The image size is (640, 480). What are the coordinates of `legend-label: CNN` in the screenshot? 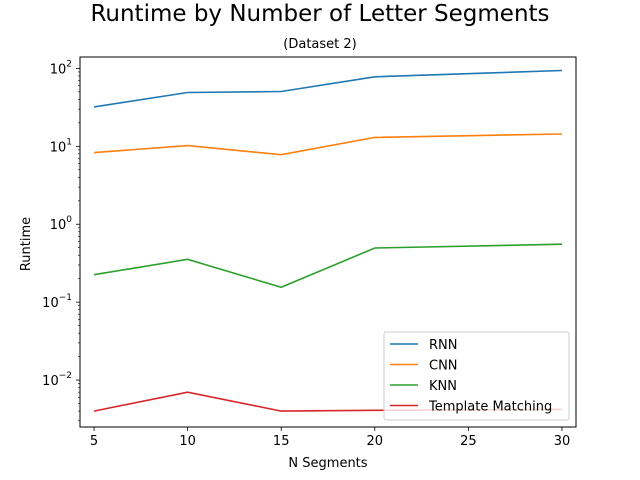 It's located at (443, 366).